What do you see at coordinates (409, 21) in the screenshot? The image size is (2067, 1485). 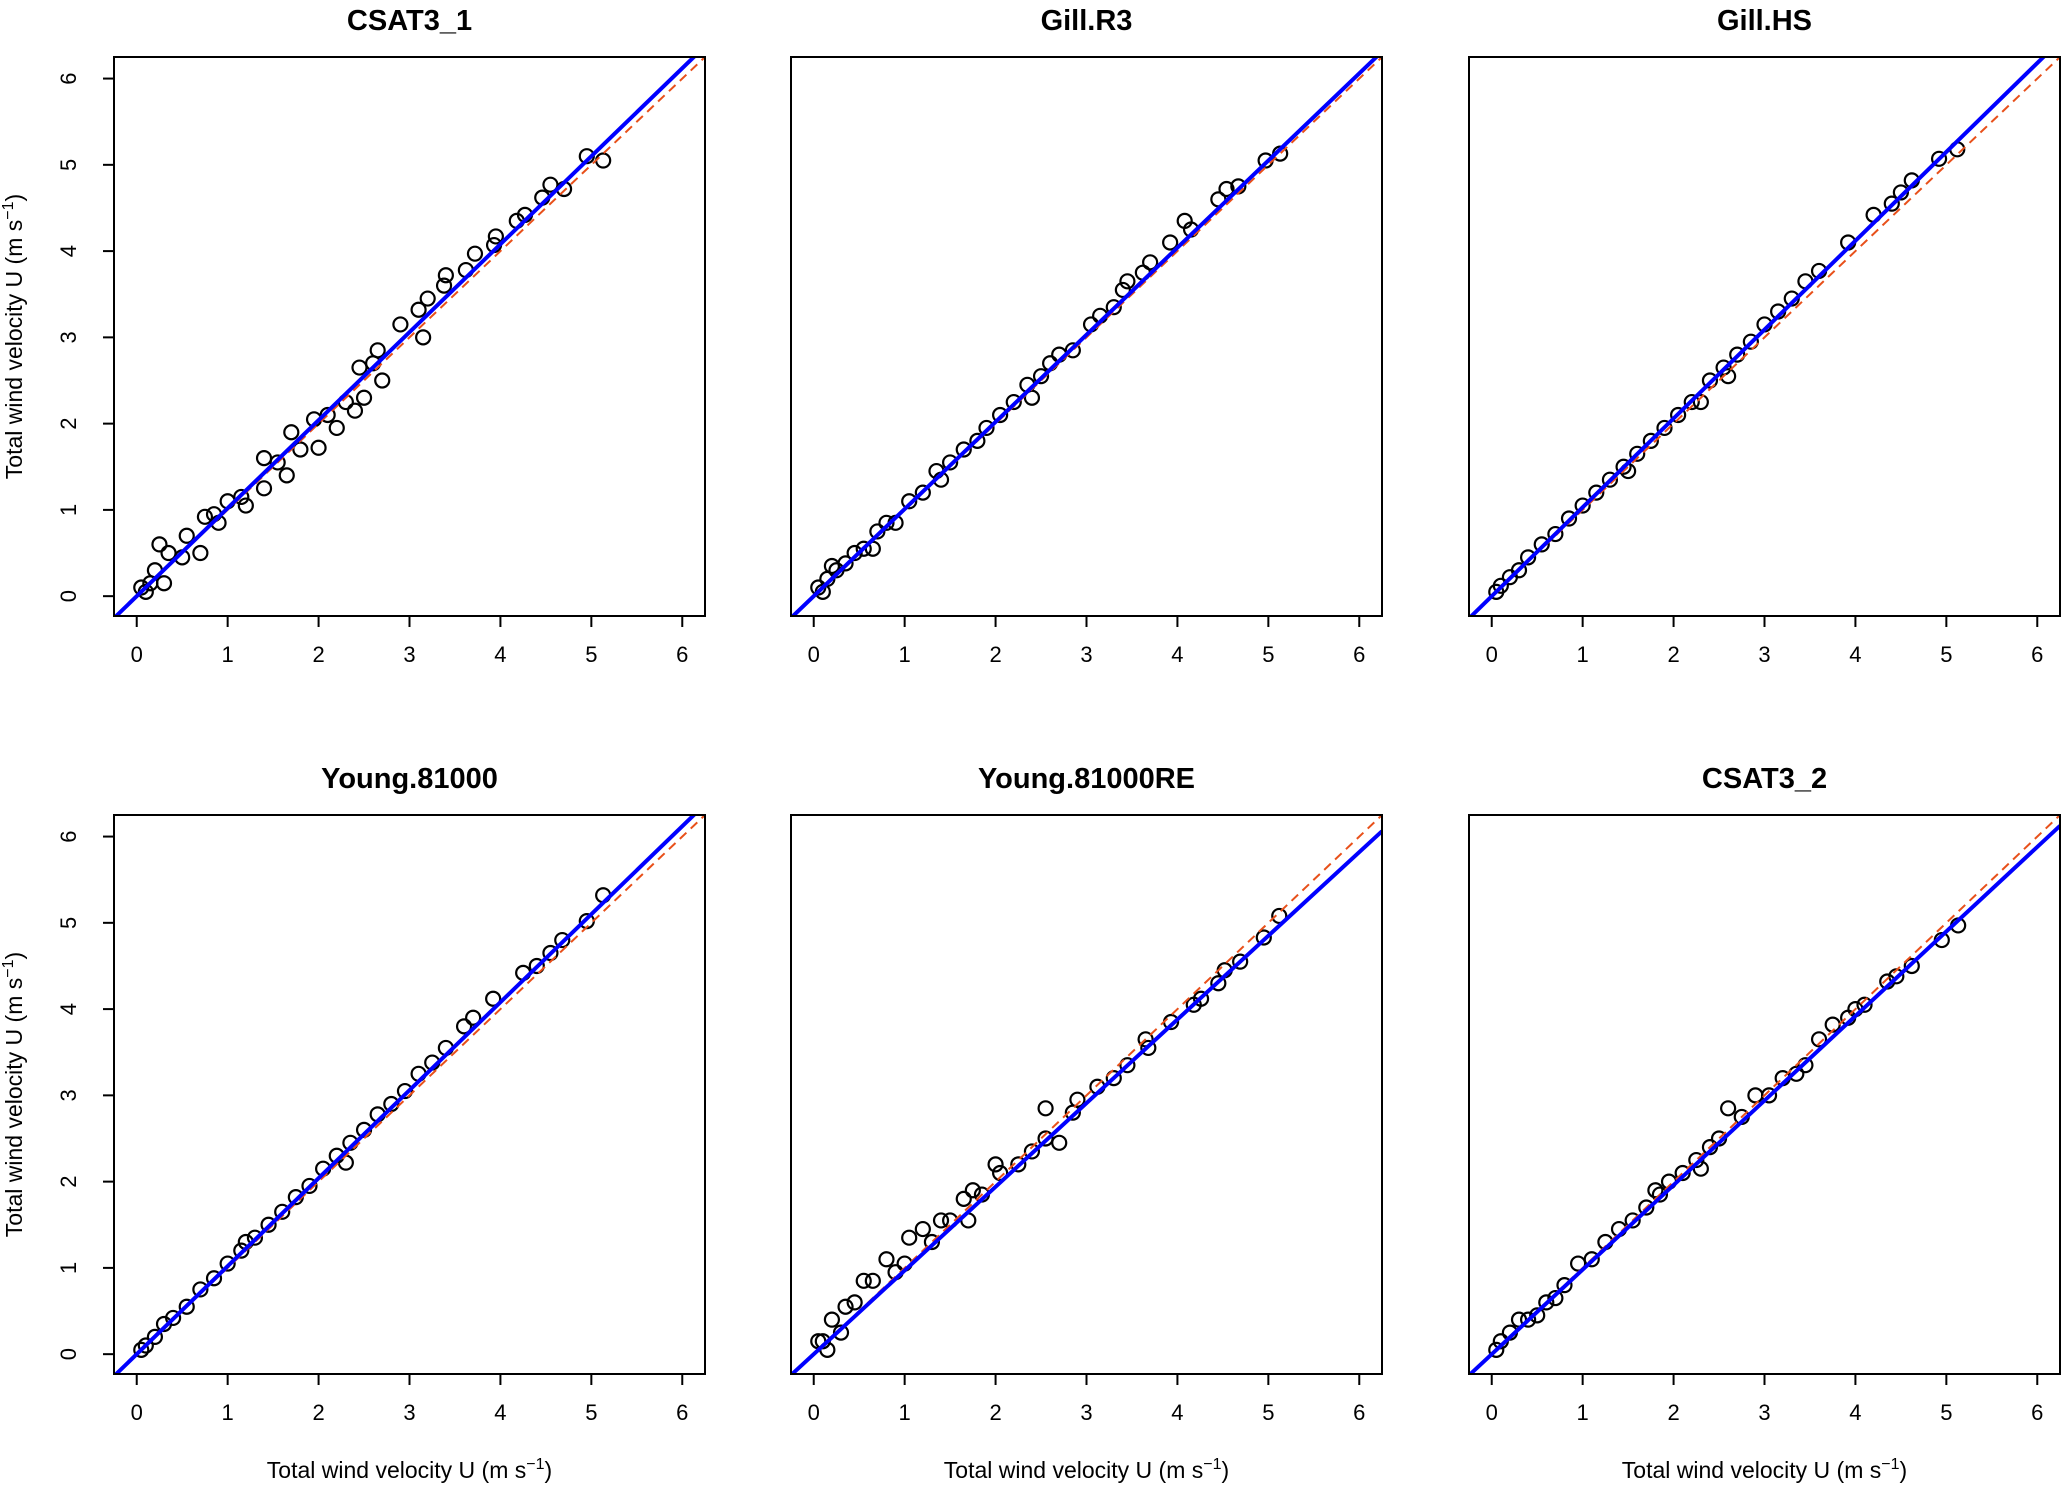 I see `panel-title: CSAT3_1` at bounding box center [409, 21].